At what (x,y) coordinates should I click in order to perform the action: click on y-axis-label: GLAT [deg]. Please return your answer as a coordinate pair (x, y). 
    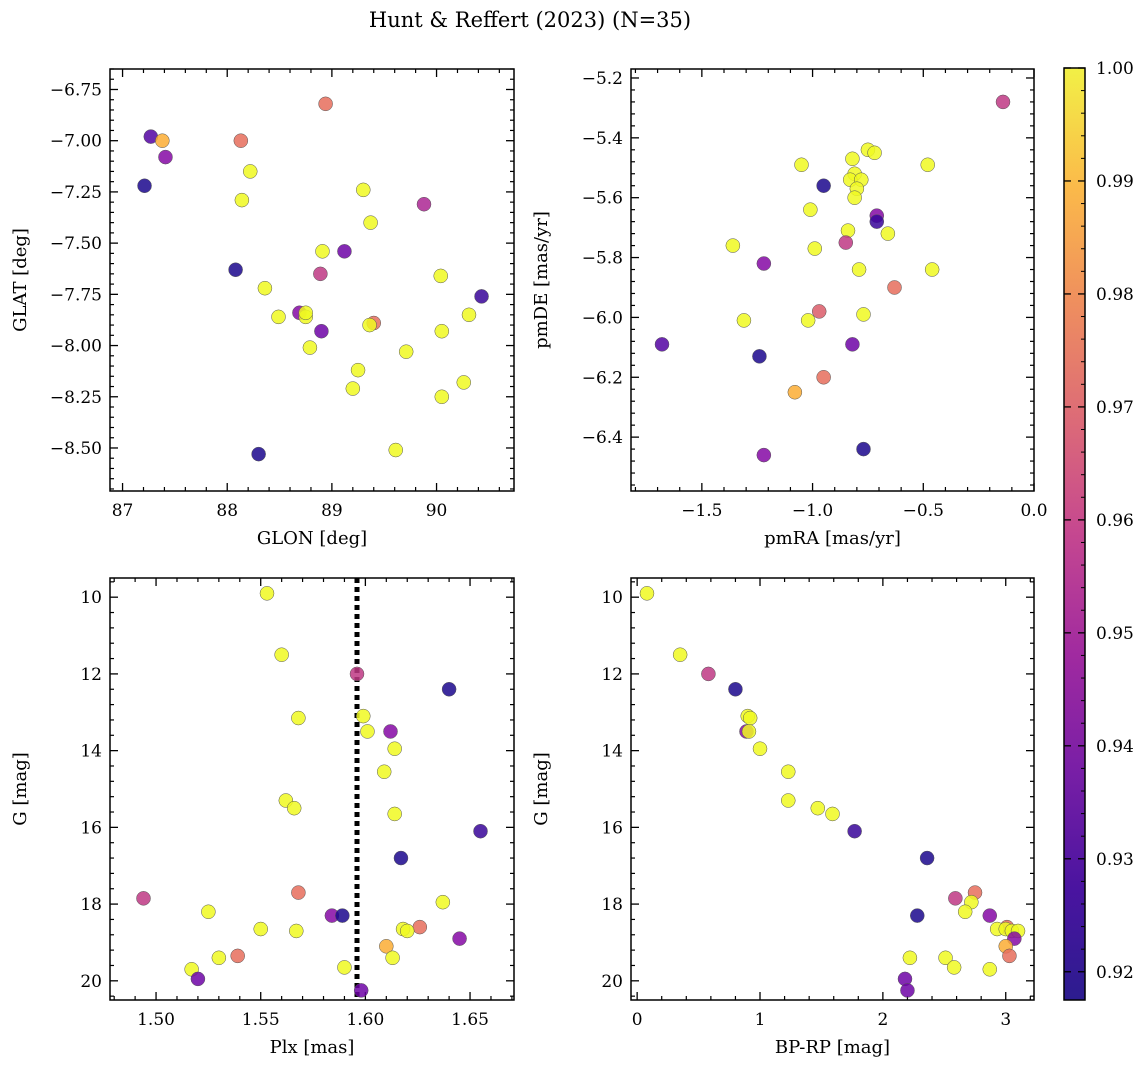
    Looking at the image, I should click on (20, 280).